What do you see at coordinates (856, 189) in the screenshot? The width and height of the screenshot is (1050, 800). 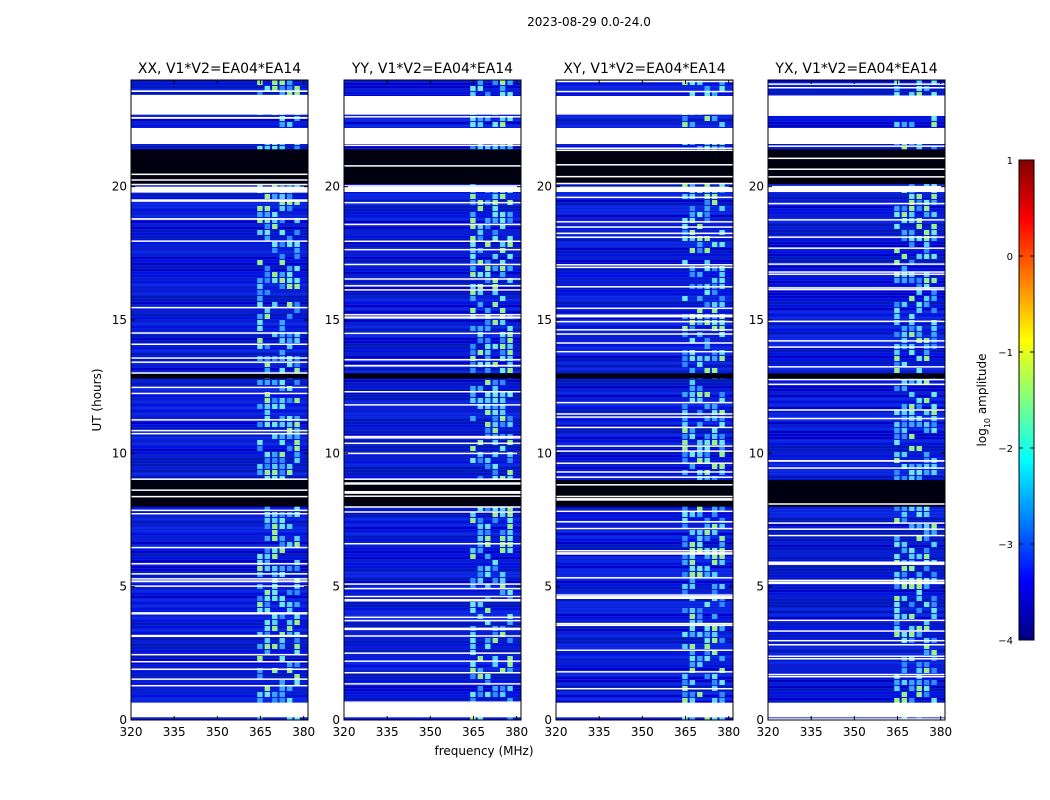 I see `blank-row` at bounding box center [856, 189].